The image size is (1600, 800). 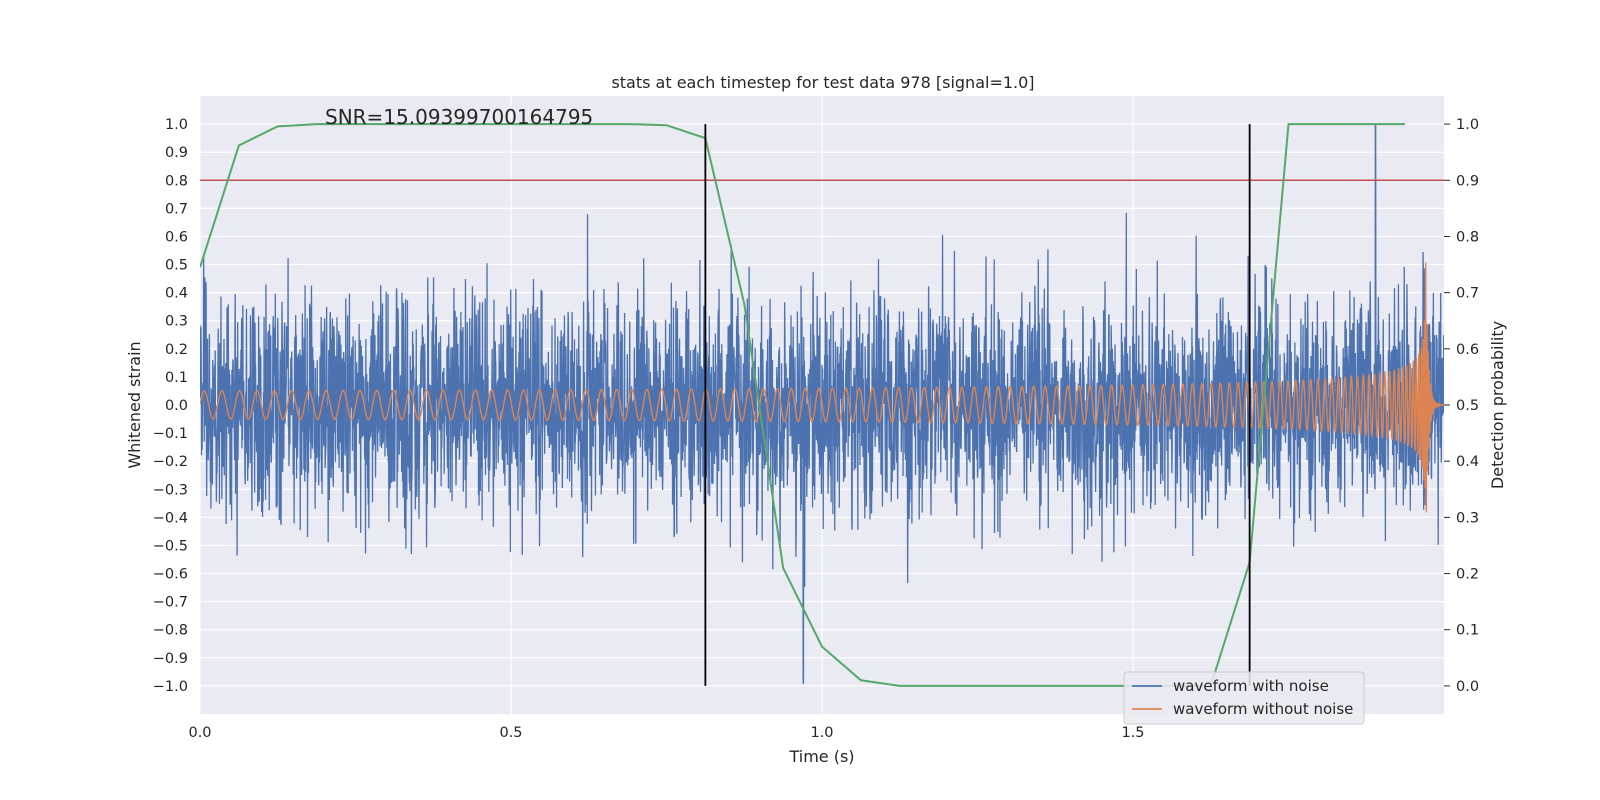 What do you see at coordinates (170, 546) in the screenshot?
I see `y-left-tick-label-15: −0.5` at bounding box center [170, 546].